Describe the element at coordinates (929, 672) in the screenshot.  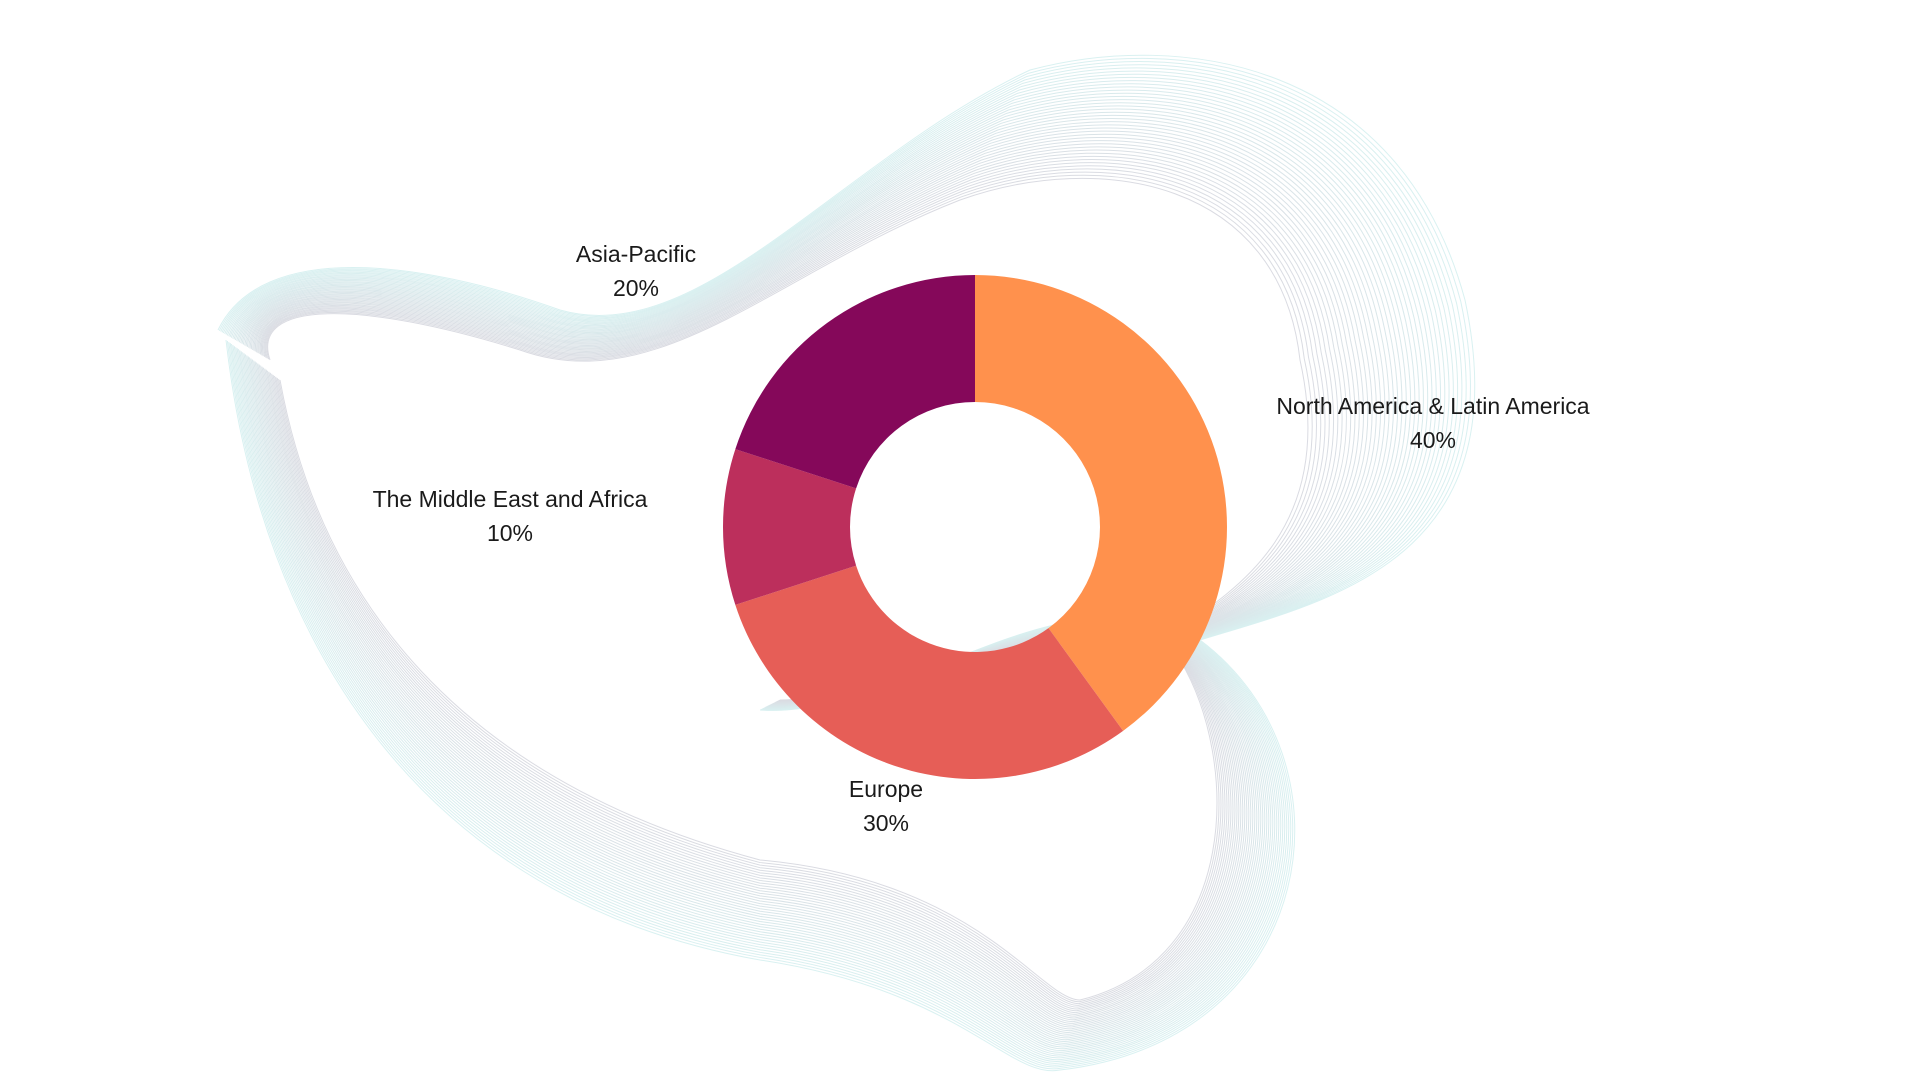
I see `donut-slice-europe` at that location.